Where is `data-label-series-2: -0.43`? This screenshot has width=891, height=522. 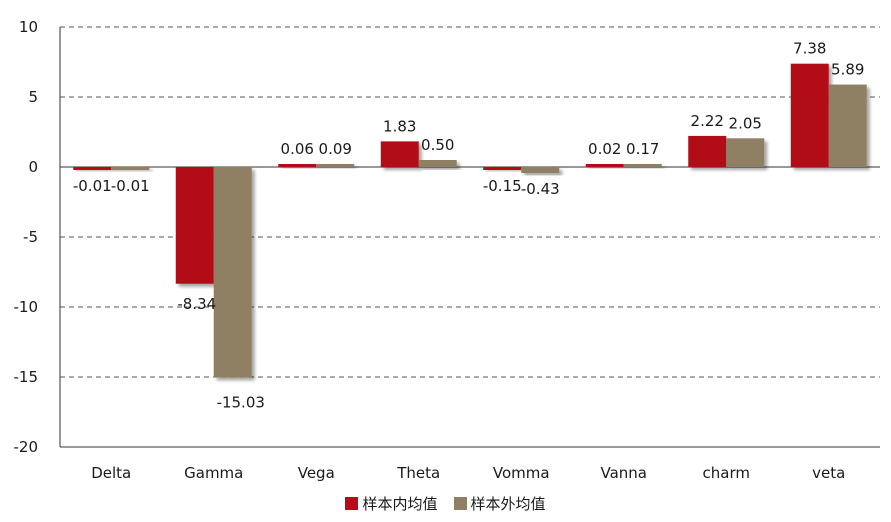 data-label-series-2: -0.43 is located at coordinates (540, 189).